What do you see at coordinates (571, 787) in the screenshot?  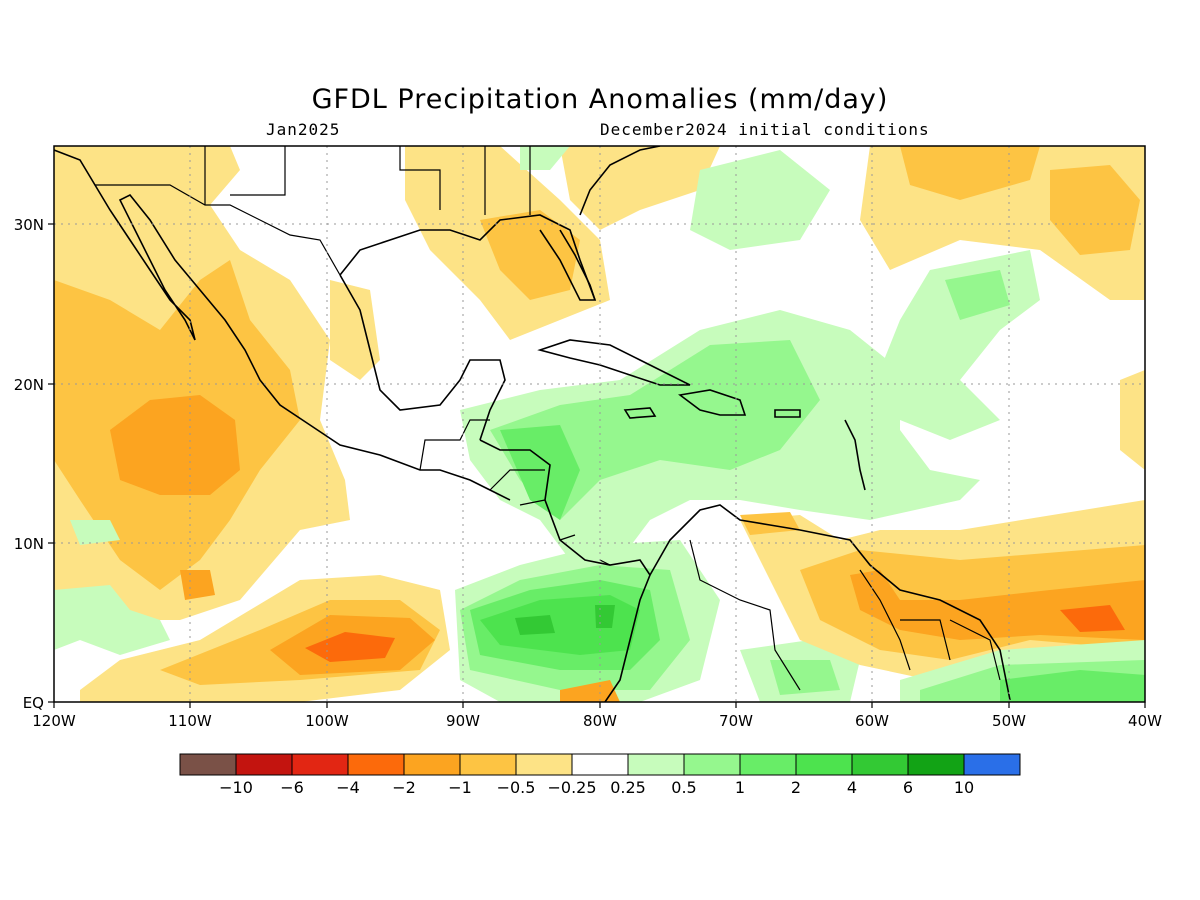 I see `colorbar-label: −0.25` at bounding box center [571, 787].